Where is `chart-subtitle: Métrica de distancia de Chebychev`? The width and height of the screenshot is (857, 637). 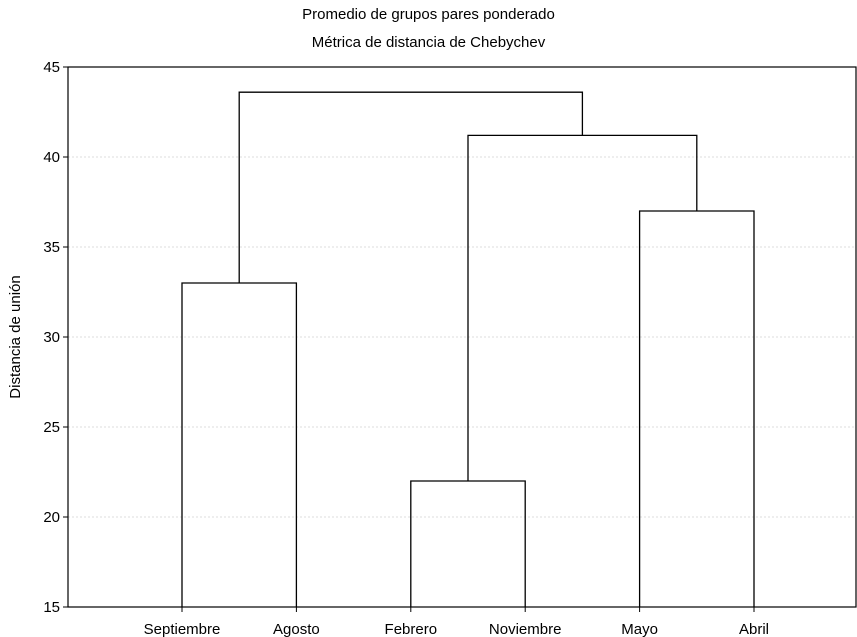 chart-subtitle: Métrica de distancia de Chebychev is located at coordinates (428, 42).